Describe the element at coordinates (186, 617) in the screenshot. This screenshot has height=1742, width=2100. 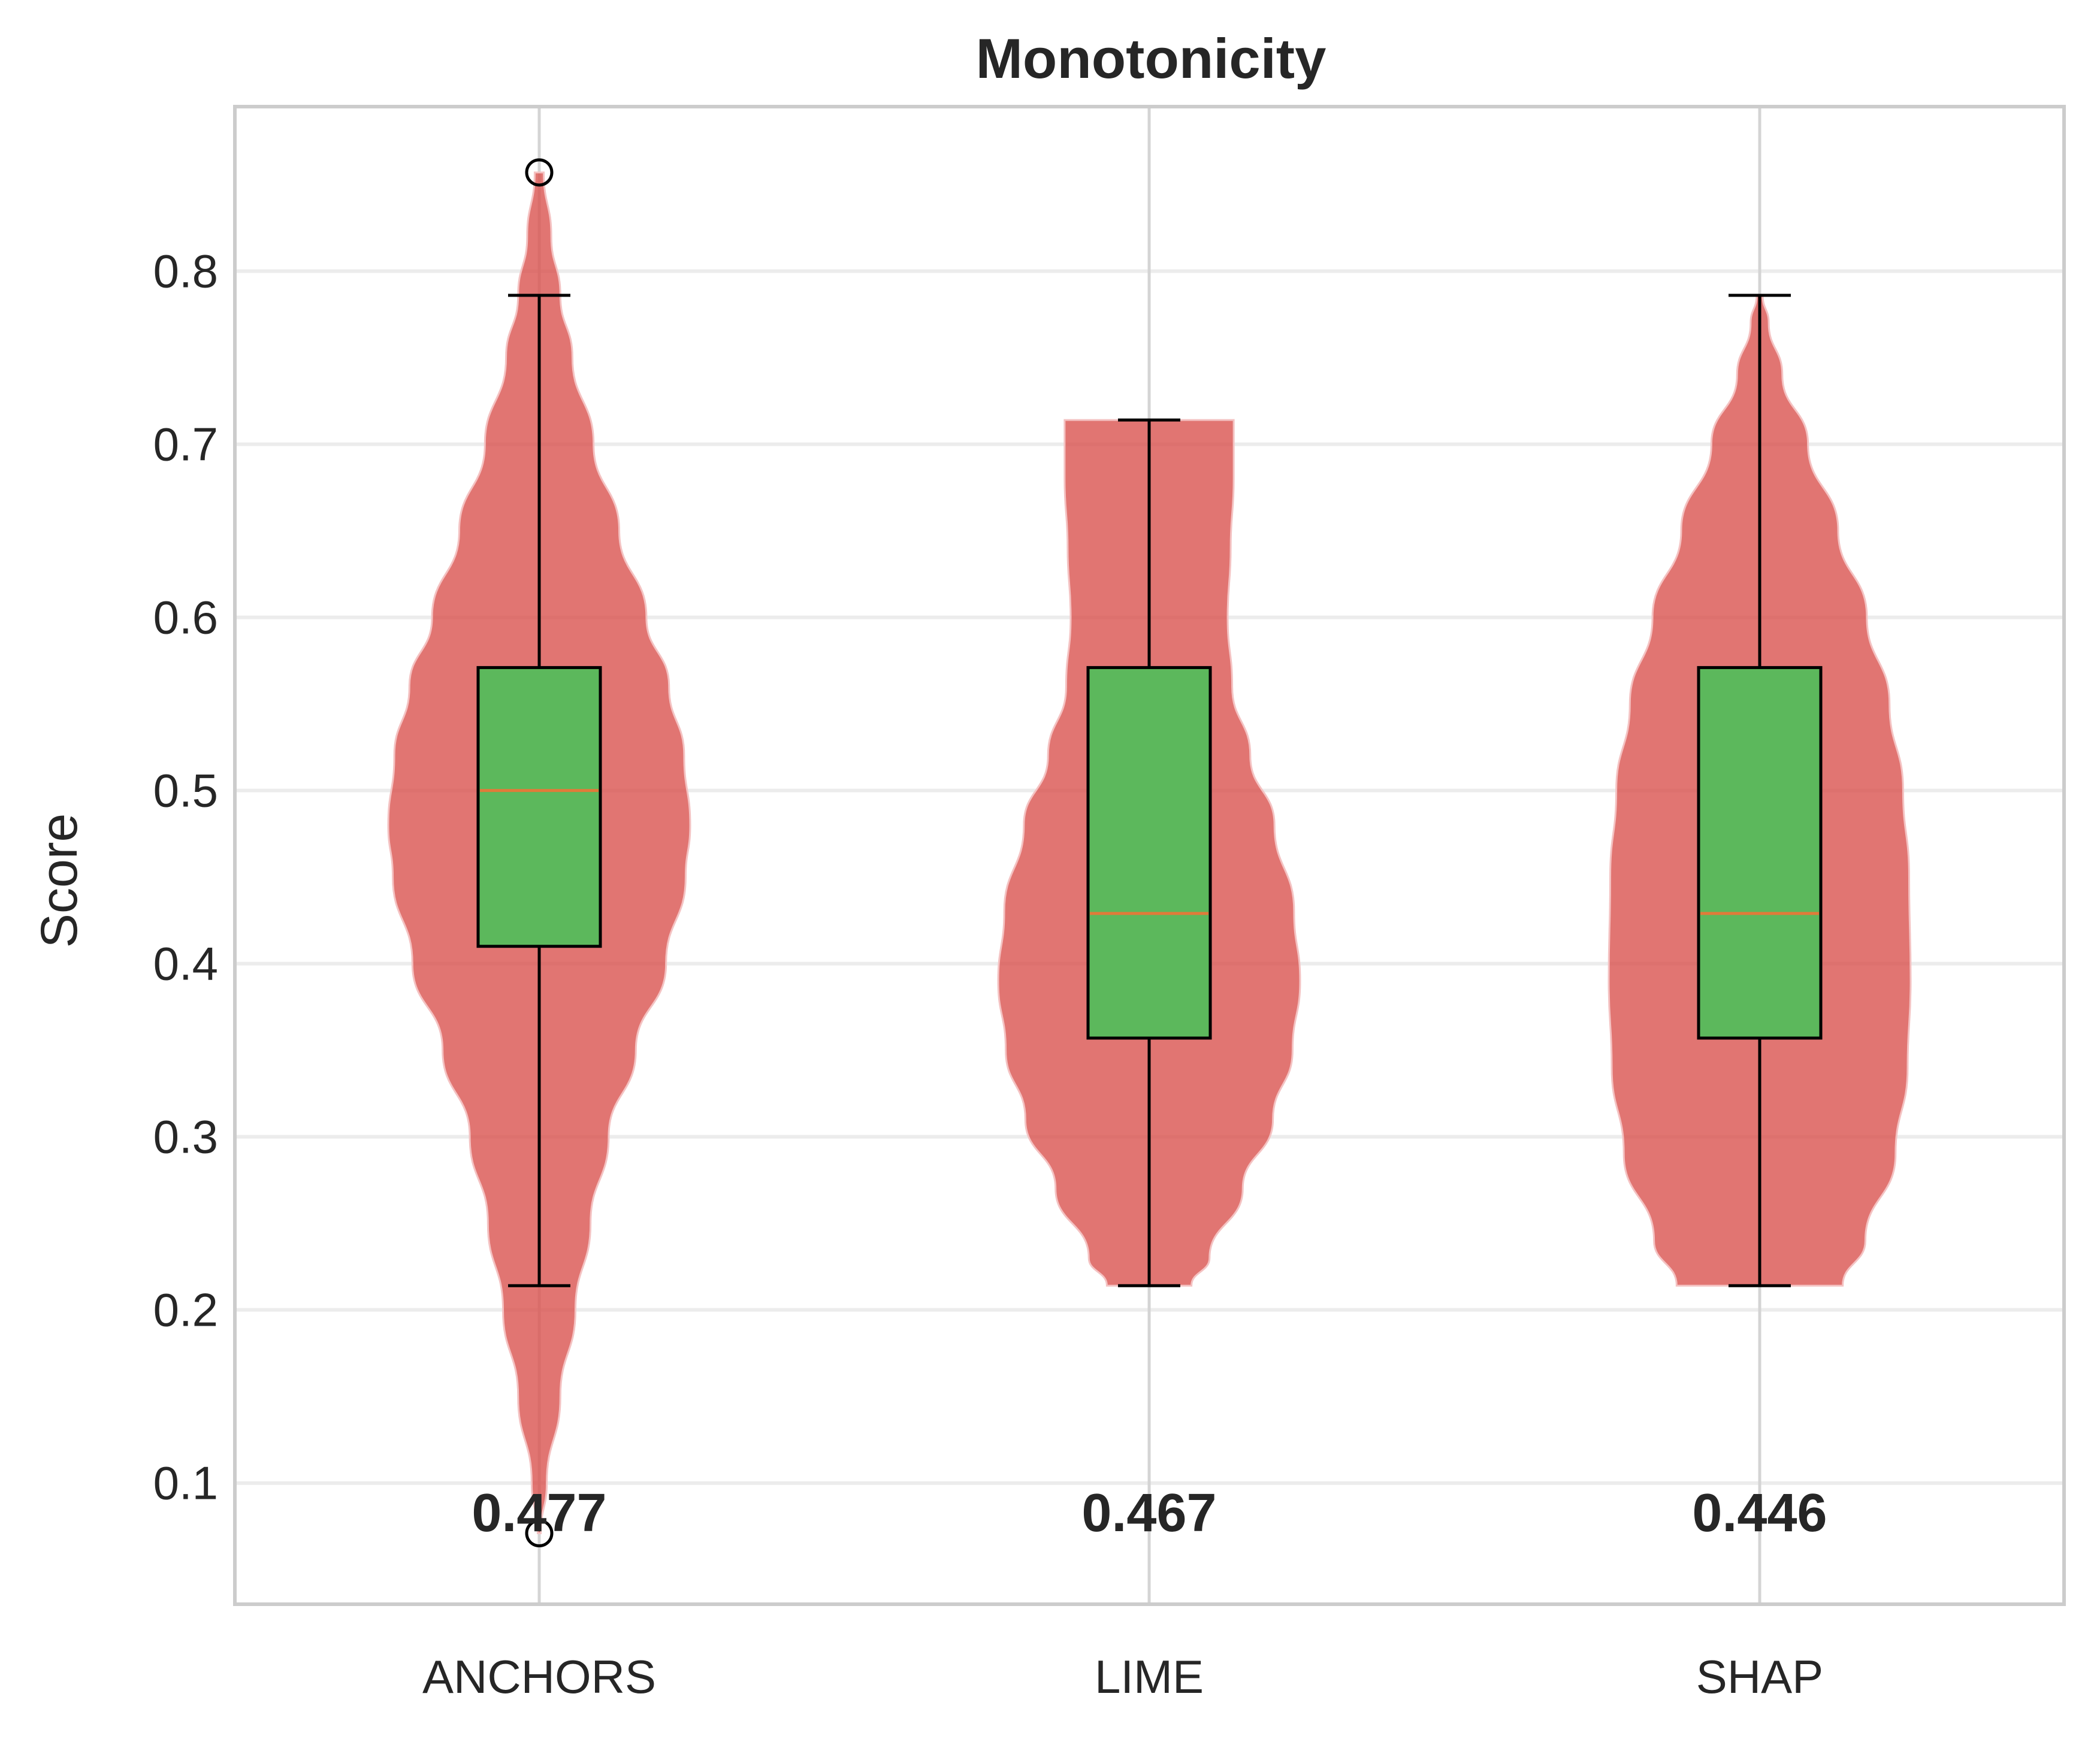
I see `y-tick-label: 0.6` at that location.